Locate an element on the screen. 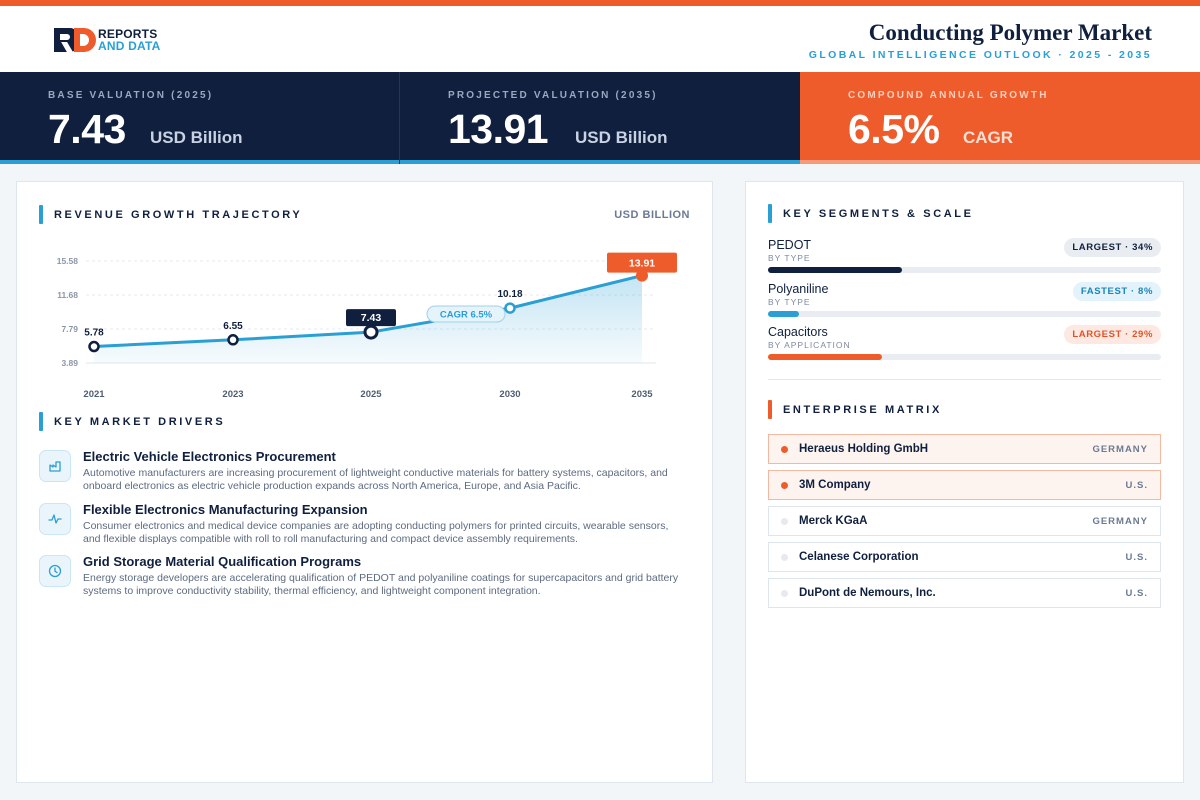  drivers-section-title: KEY MARKET DRIVERS is located at coordinates (140, 421).